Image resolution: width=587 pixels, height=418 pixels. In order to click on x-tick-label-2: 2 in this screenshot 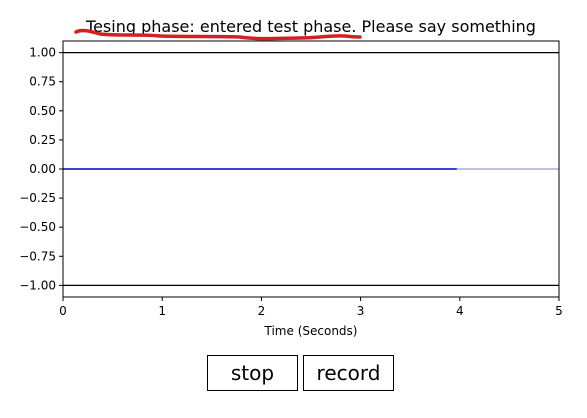, I will do `click(262, 311)`.